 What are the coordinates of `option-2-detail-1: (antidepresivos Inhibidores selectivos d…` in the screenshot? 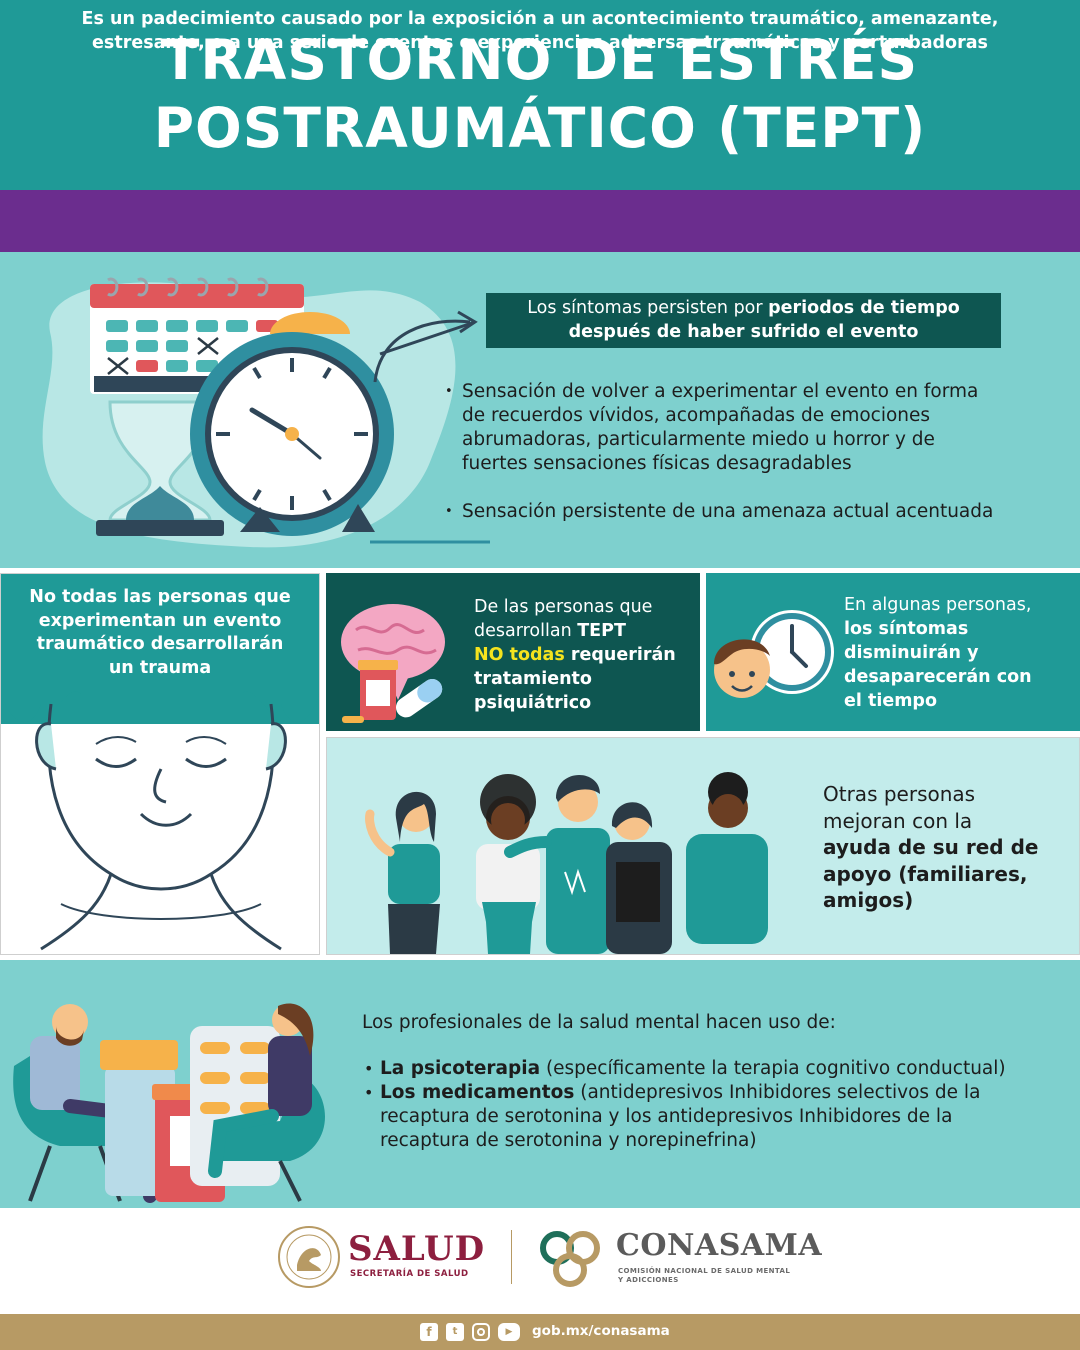 It's located at (777, 1092).